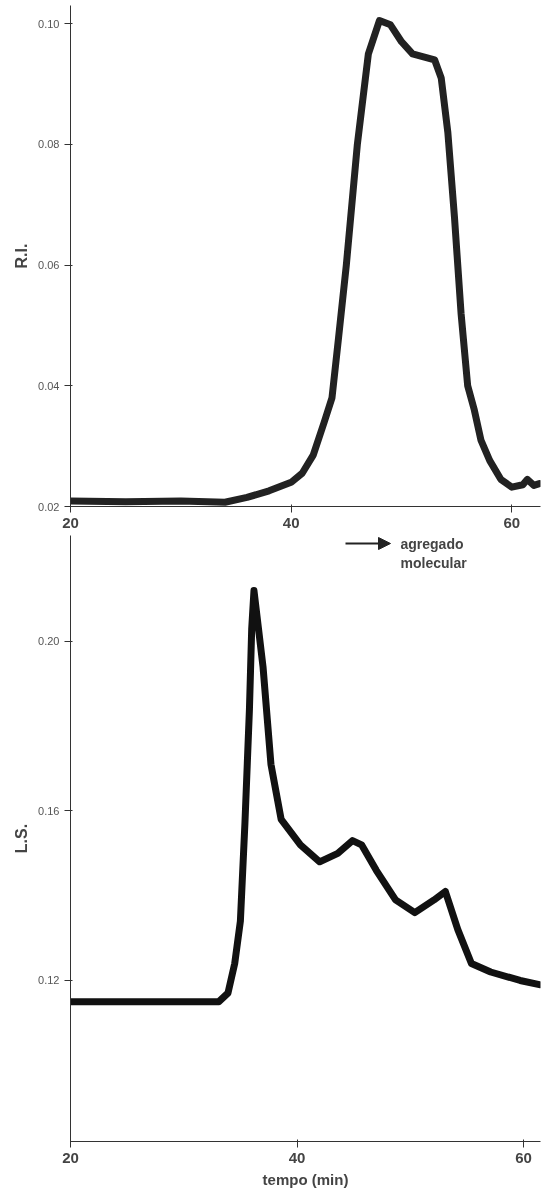 The height and width of the screenshot is (1198, 555). Describe the element at coordinates (22, 838) in the screenshot. I see `y-axis-title: L.S.` at that location.